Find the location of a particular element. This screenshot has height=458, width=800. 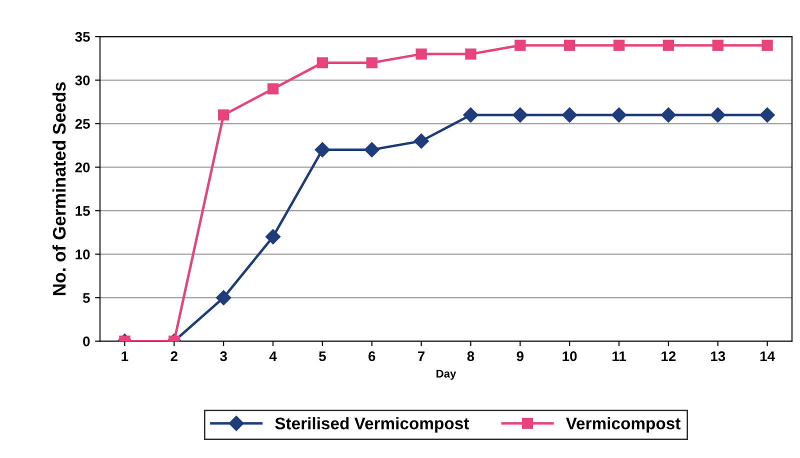

y-tick-label: 15 is located at coordinates (83, 211).